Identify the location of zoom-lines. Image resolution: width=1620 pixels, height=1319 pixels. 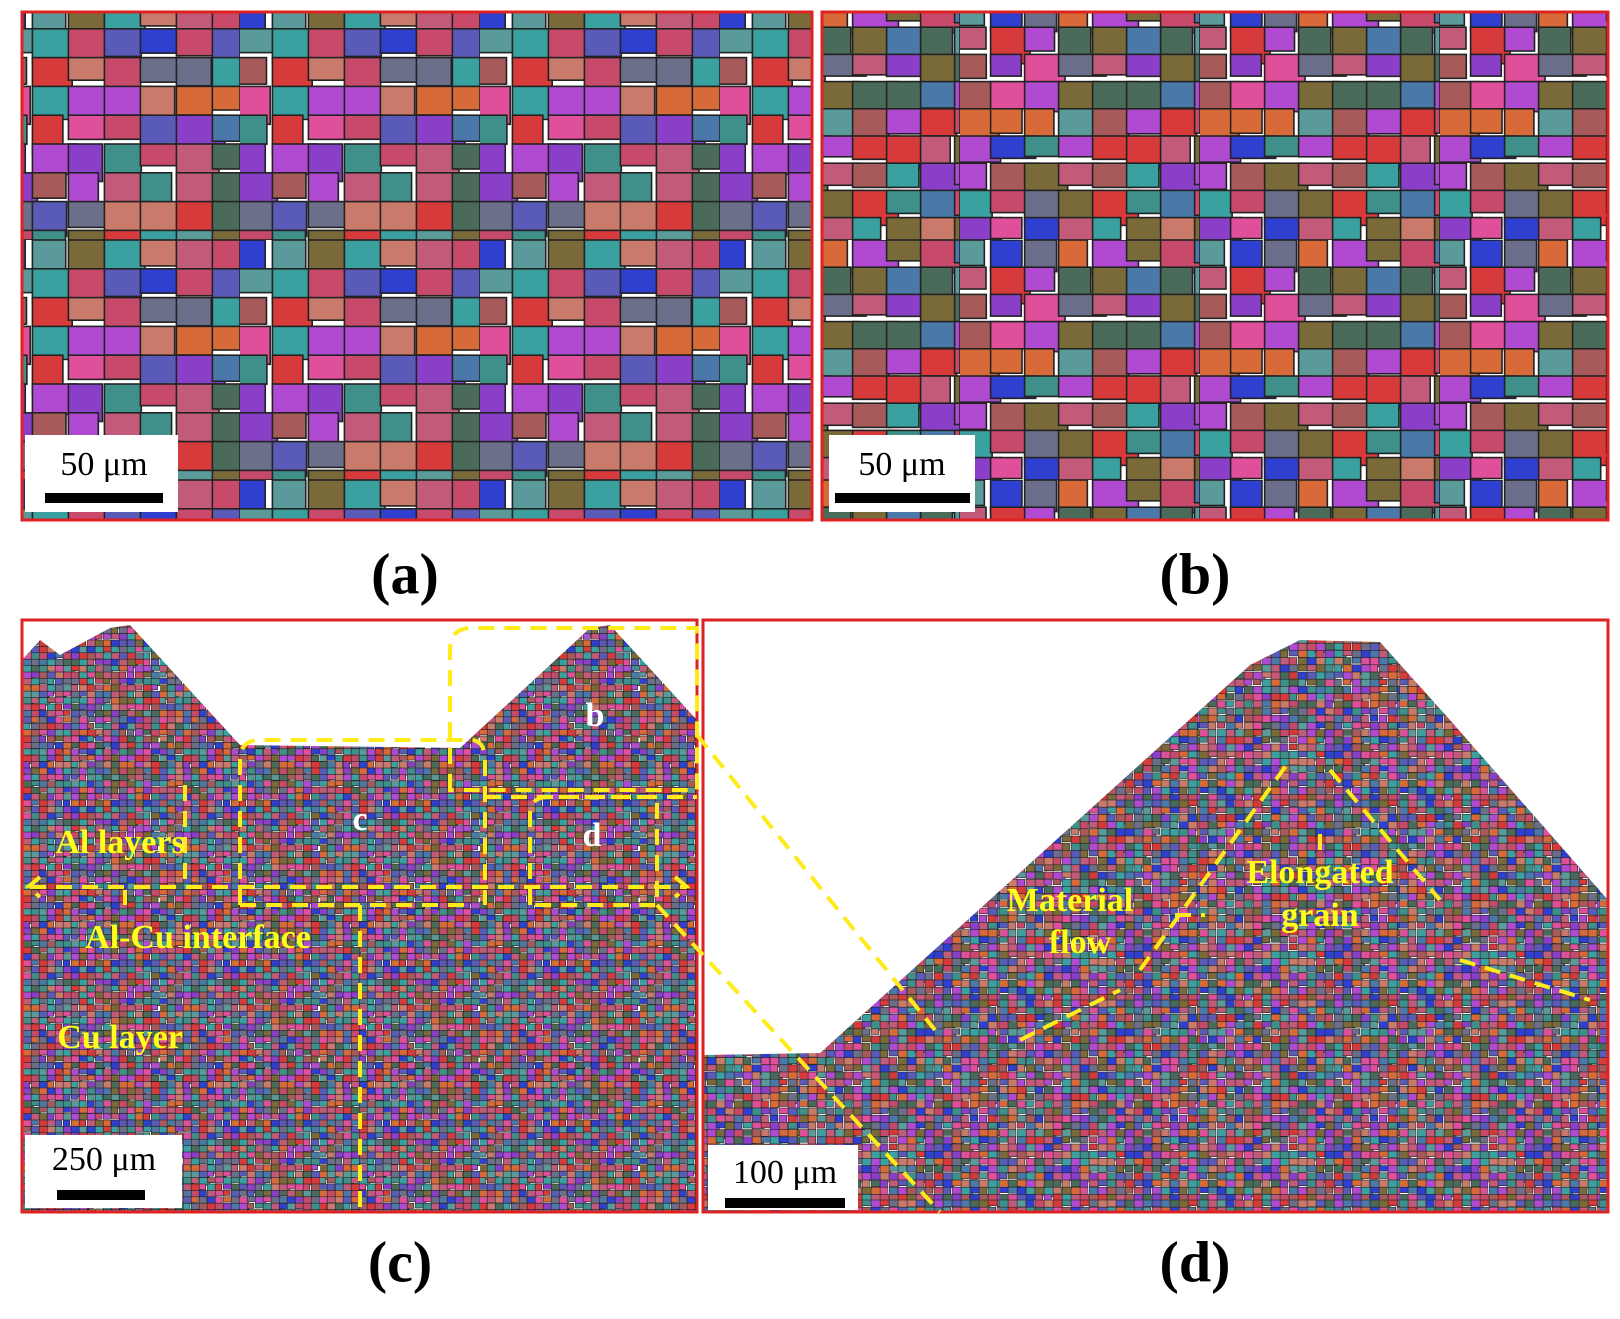
(798, 973).